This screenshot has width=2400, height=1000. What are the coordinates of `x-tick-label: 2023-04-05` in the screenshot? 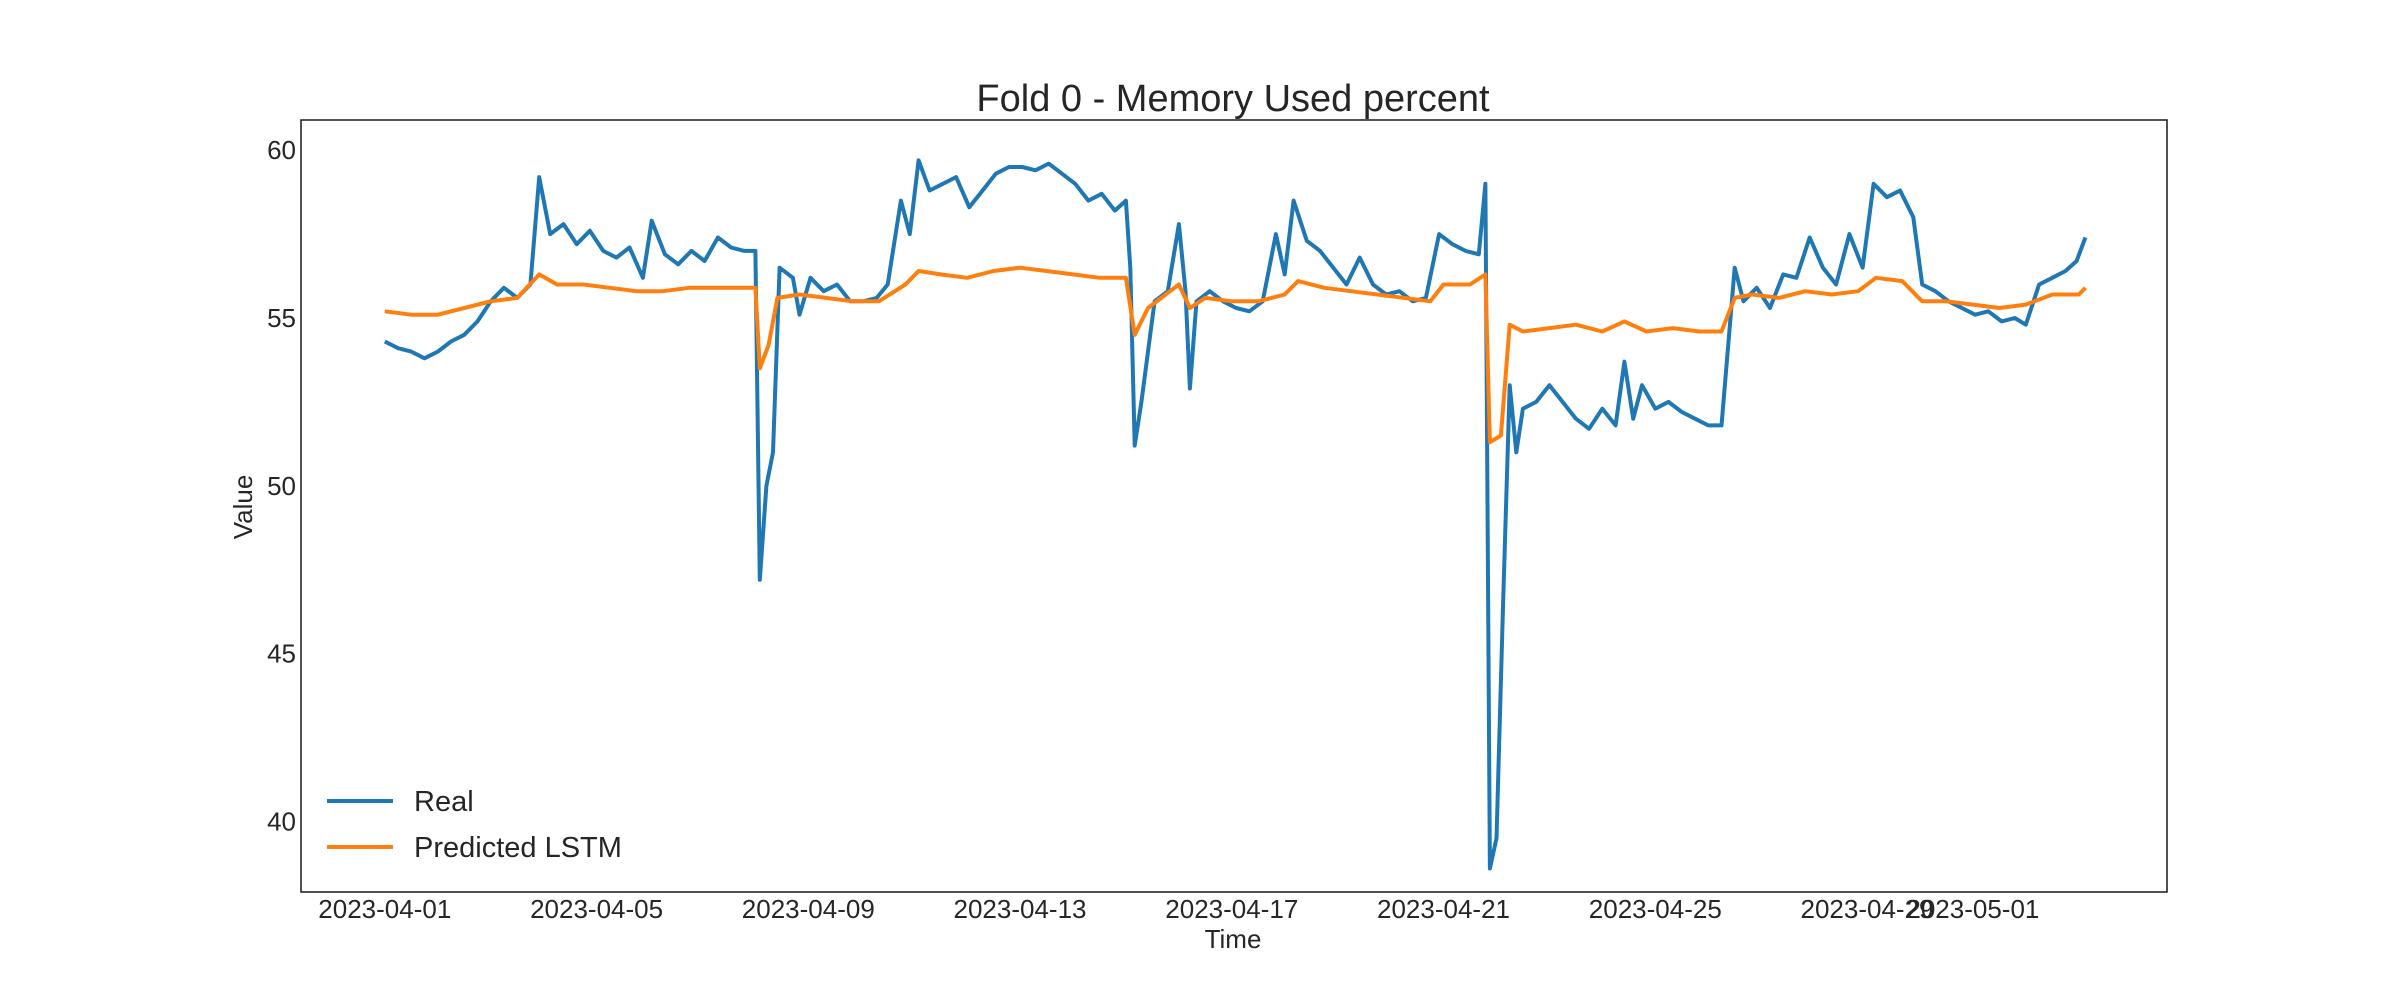 It's located at (596, 909).